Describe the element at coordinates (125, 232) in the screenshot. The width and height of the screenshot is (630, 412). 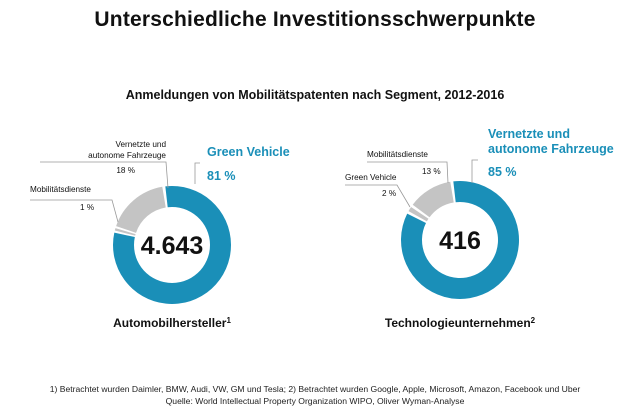
I see `slice-automobilhersteller-mobilitaetsdienste` at that location.